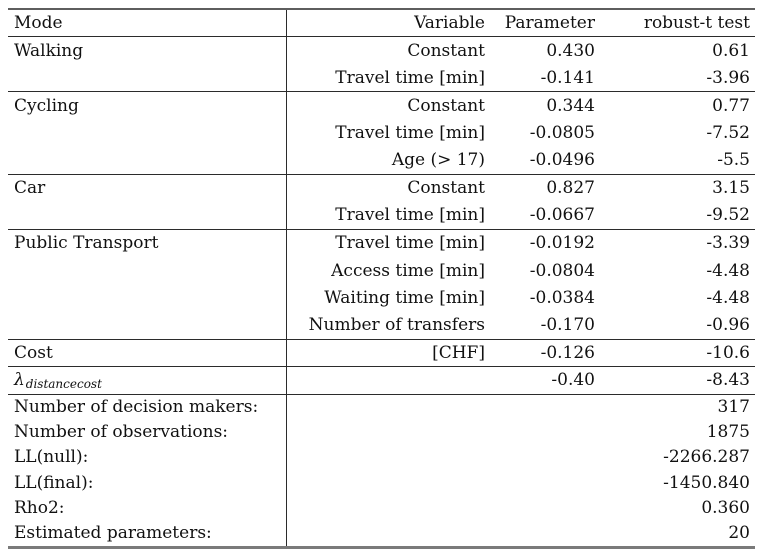  Describe the element at coordinates (562, 243) in the screenshot. I see `parameter-cell: -0.0192` at that location.